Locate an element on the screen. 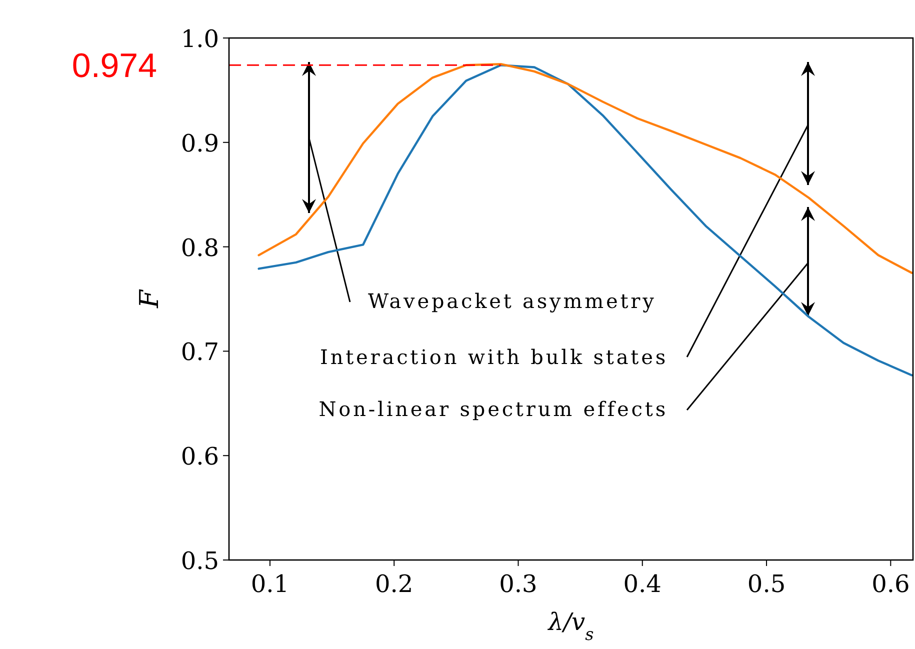  y-tick-label: 0.8 is located at coordinates (199, 248).